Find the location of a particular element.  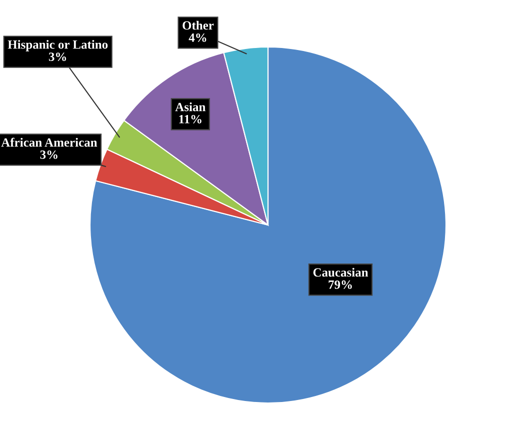

data-label: 11% is located at coordinates (190, 119).